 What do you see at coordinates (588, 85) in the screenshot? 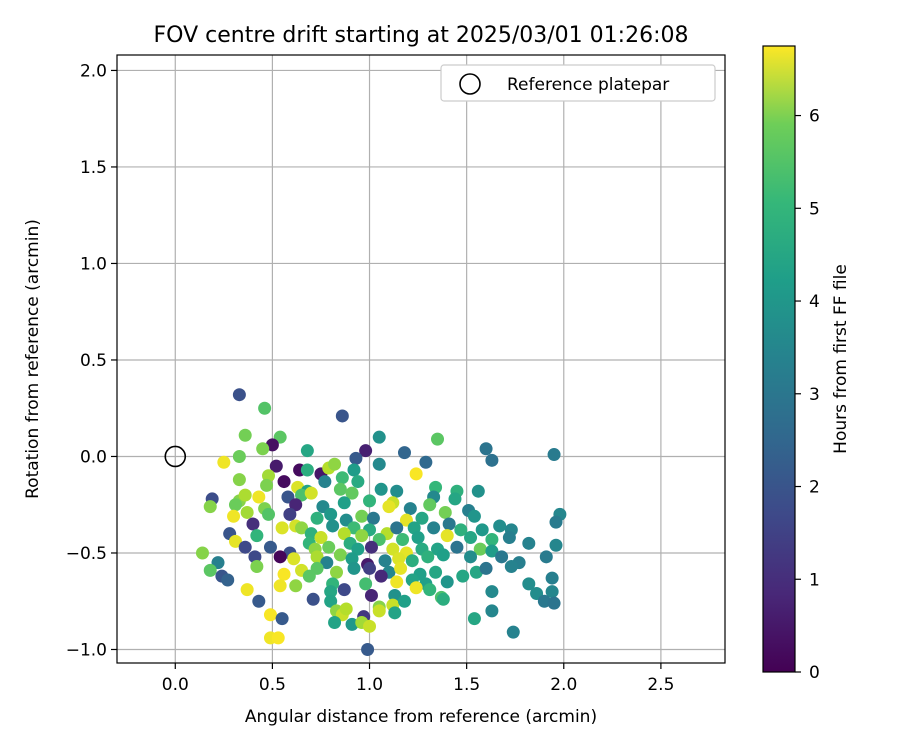
I see `legend-label: Reference platepar` at bounding box center [588, 85].